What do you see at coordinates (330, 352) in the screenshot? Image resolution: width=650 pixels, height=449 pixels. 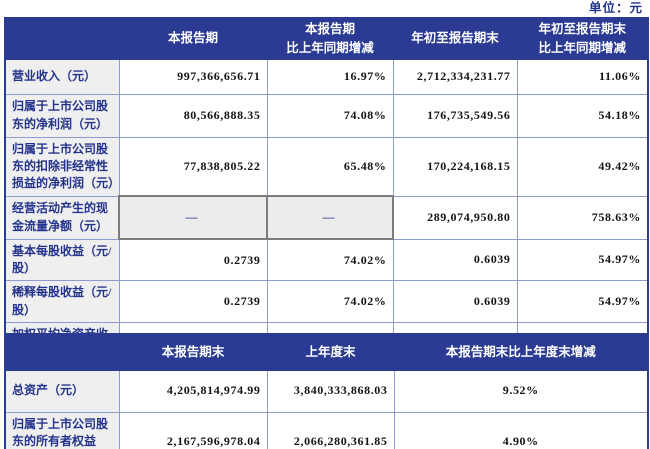 I see `table2-header-prev-year-end: 上年度末` at bounding box center [330, 352].